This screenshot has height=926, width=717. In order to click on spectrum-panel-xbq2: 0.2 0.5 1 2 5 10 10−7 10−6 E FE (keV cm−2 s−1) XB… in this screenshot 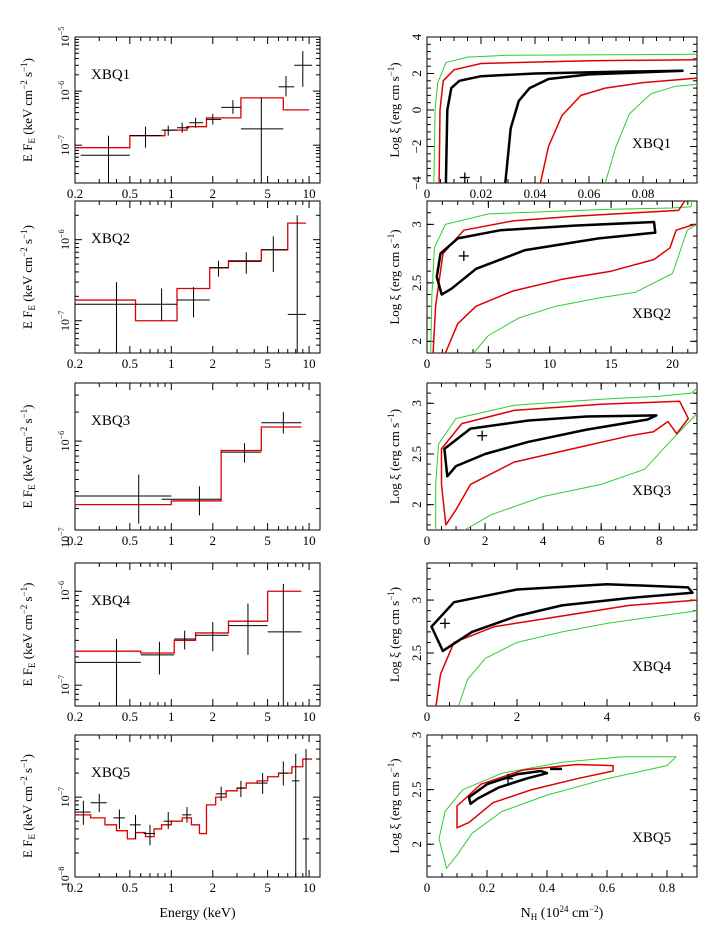, I will do `click(170, 285)`.